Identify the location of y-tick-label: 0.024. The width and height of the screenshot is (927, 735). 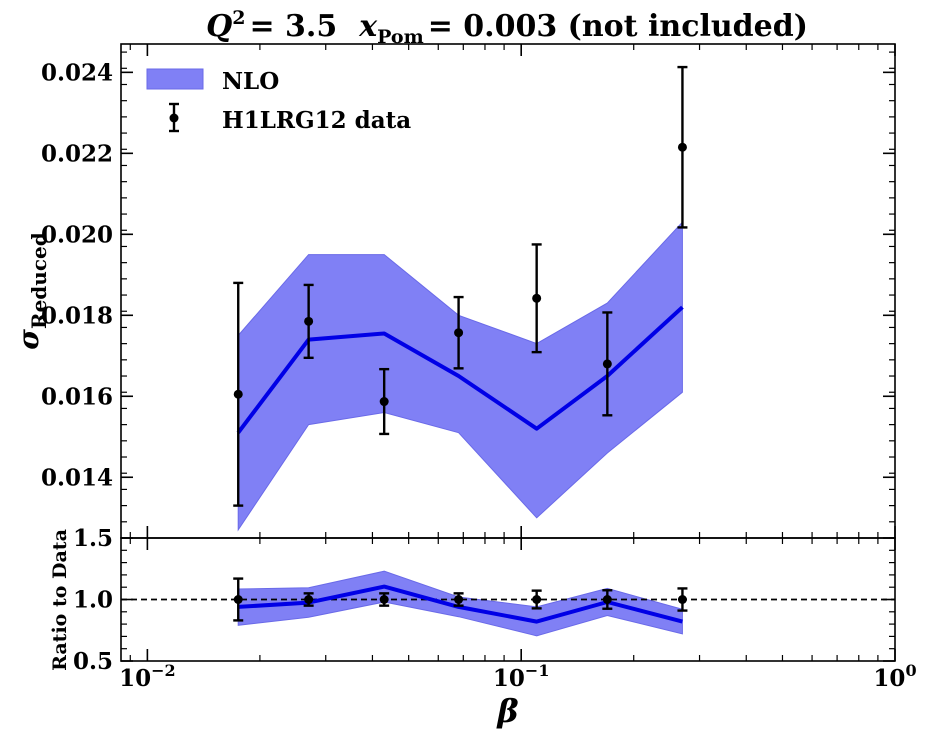
(77, 72).